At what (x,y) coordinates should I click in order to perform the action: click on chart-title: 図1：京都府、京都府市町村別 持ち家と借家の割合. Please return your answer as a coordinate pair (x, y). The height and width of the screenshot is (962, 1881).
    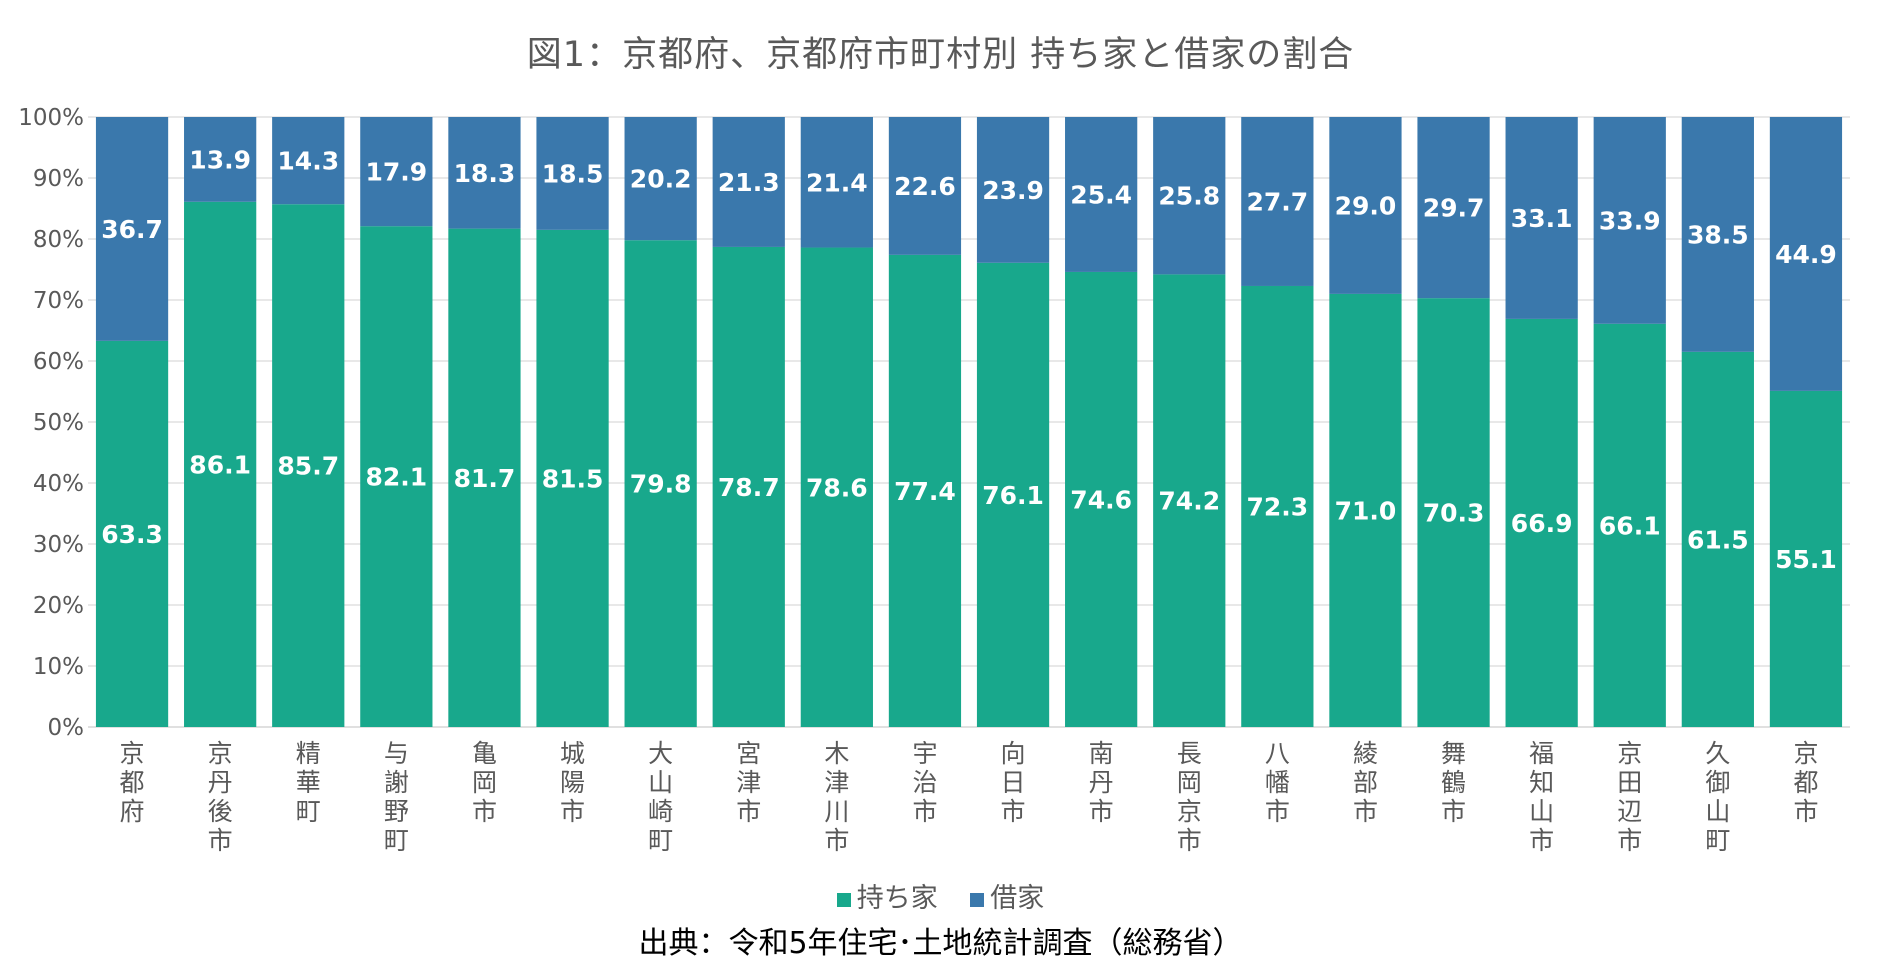
    Looking at the image, I should click on (940, 55).